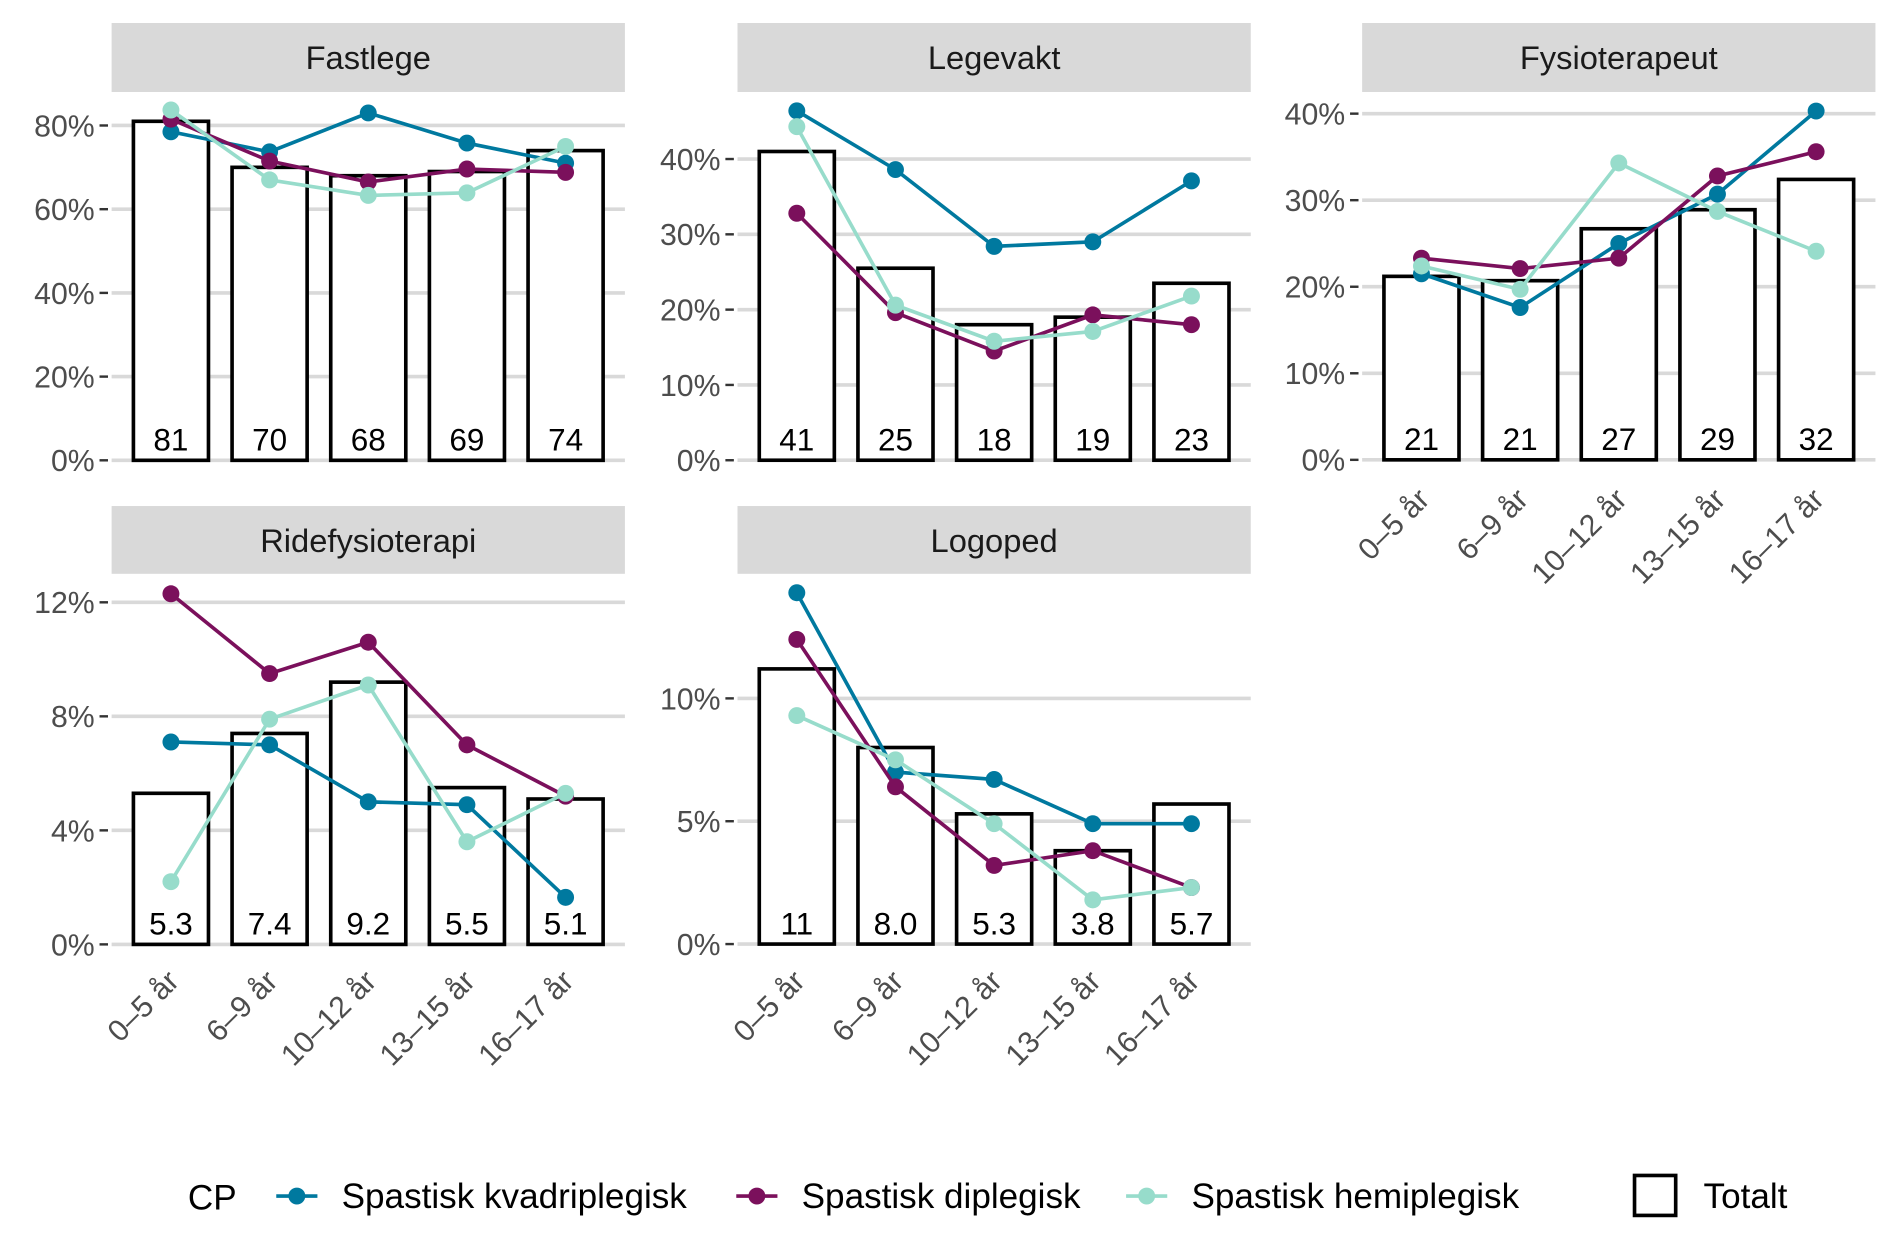 This screenshot has height=1259, width=1889. Describe the element at coordinates (64, 603) in the screenshot. I see `y-tick-label: 12%` at that location.